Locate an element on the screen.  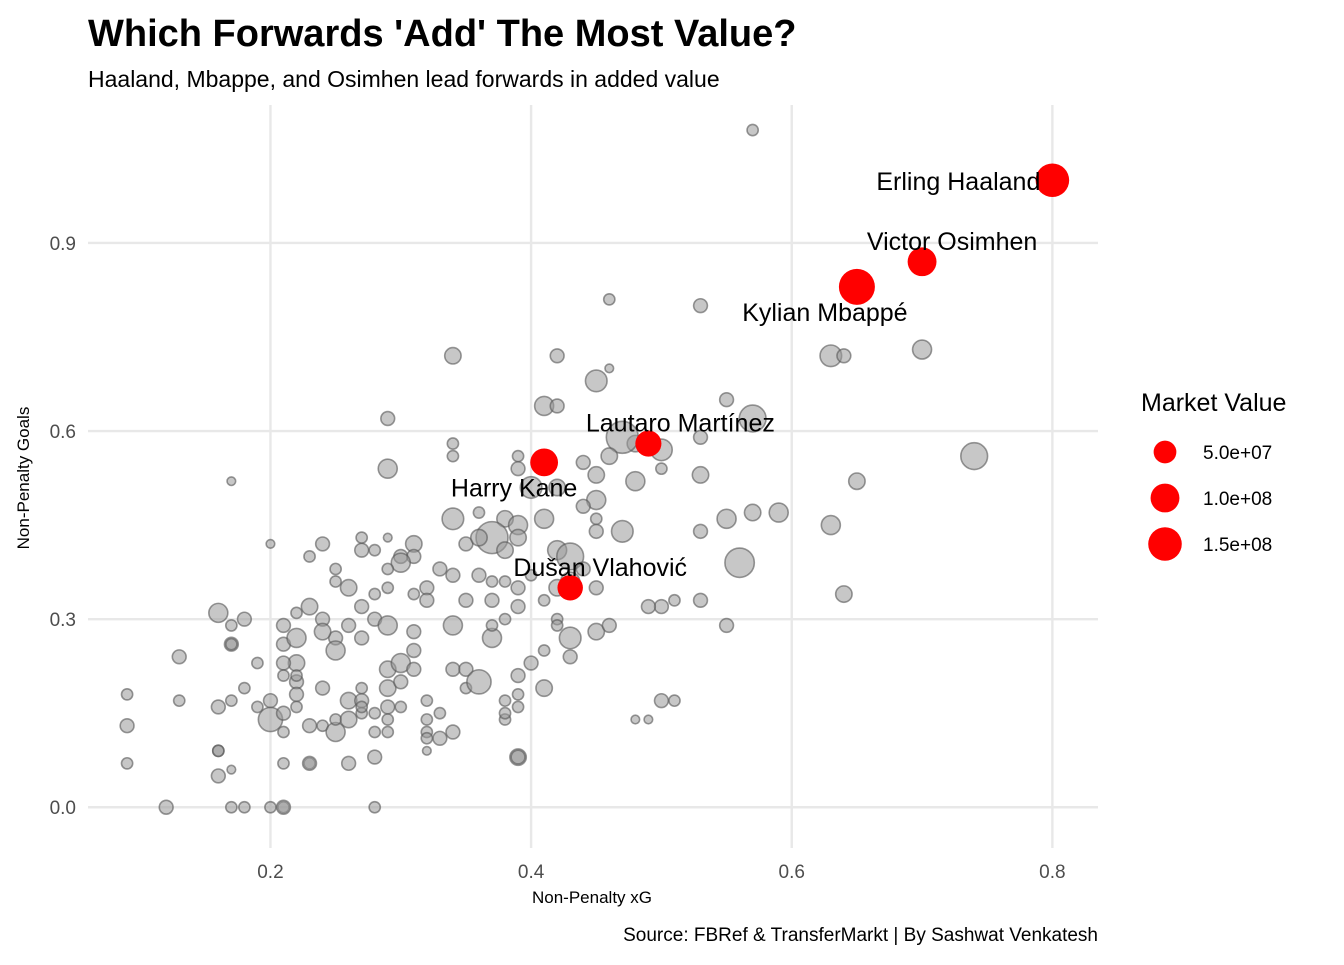
y-tick-label-2: 0.6 is located at coordinates (63, 432).